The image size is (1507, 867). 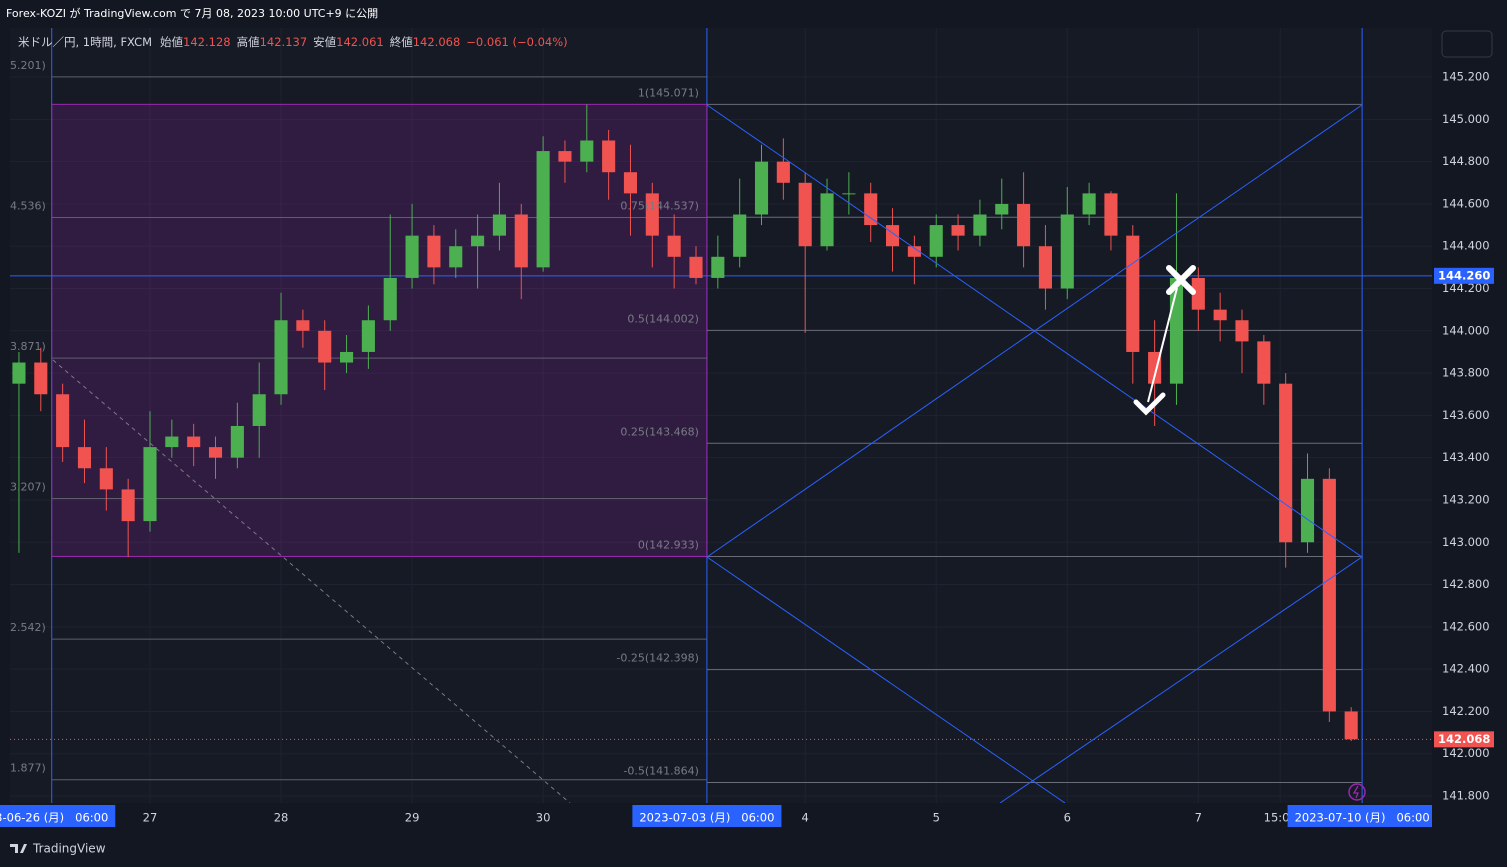 What do you see at coordinates (1467, 44) in the screenshot?
I see `button` at bounding box center [1467, 44].